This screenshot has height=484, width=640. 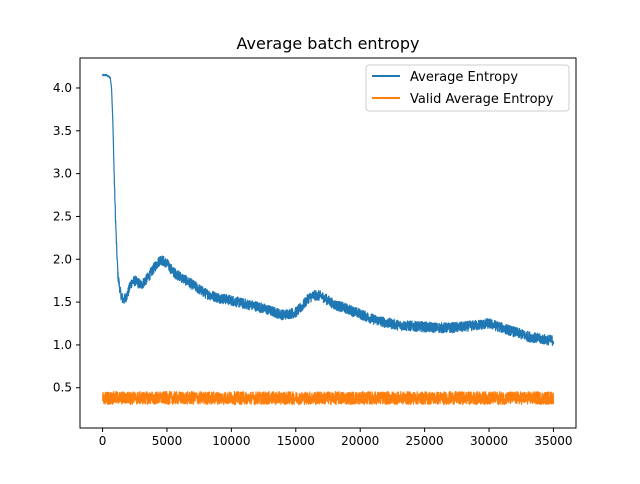 I want to click on x-tick-label: 10000, so click(x=231, y=441).